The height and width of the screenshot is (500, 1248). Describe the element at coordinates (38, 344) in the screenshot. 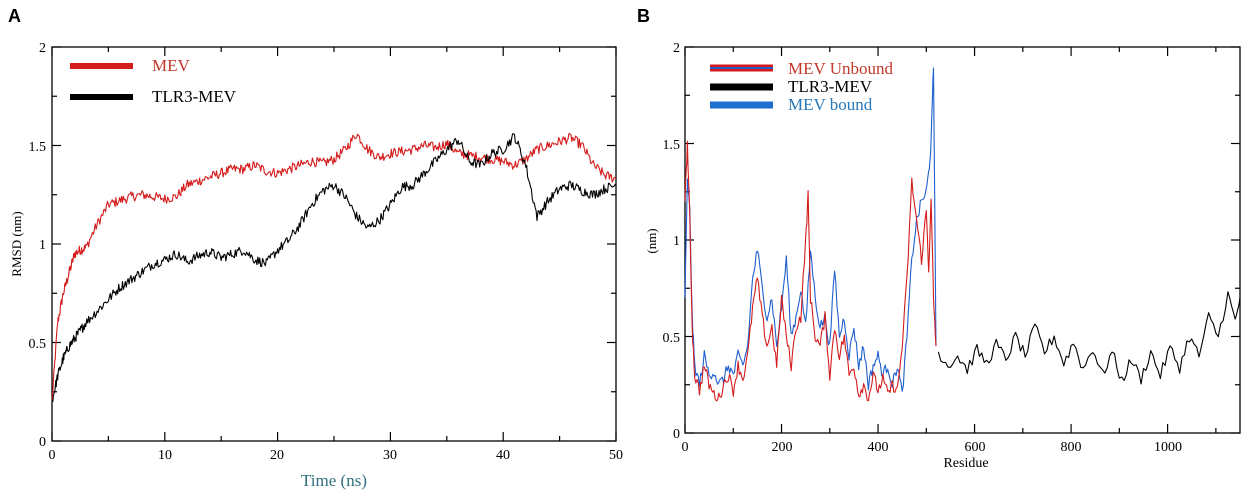

I see `panel-a-ytick-0.5: 0.5` at that location.